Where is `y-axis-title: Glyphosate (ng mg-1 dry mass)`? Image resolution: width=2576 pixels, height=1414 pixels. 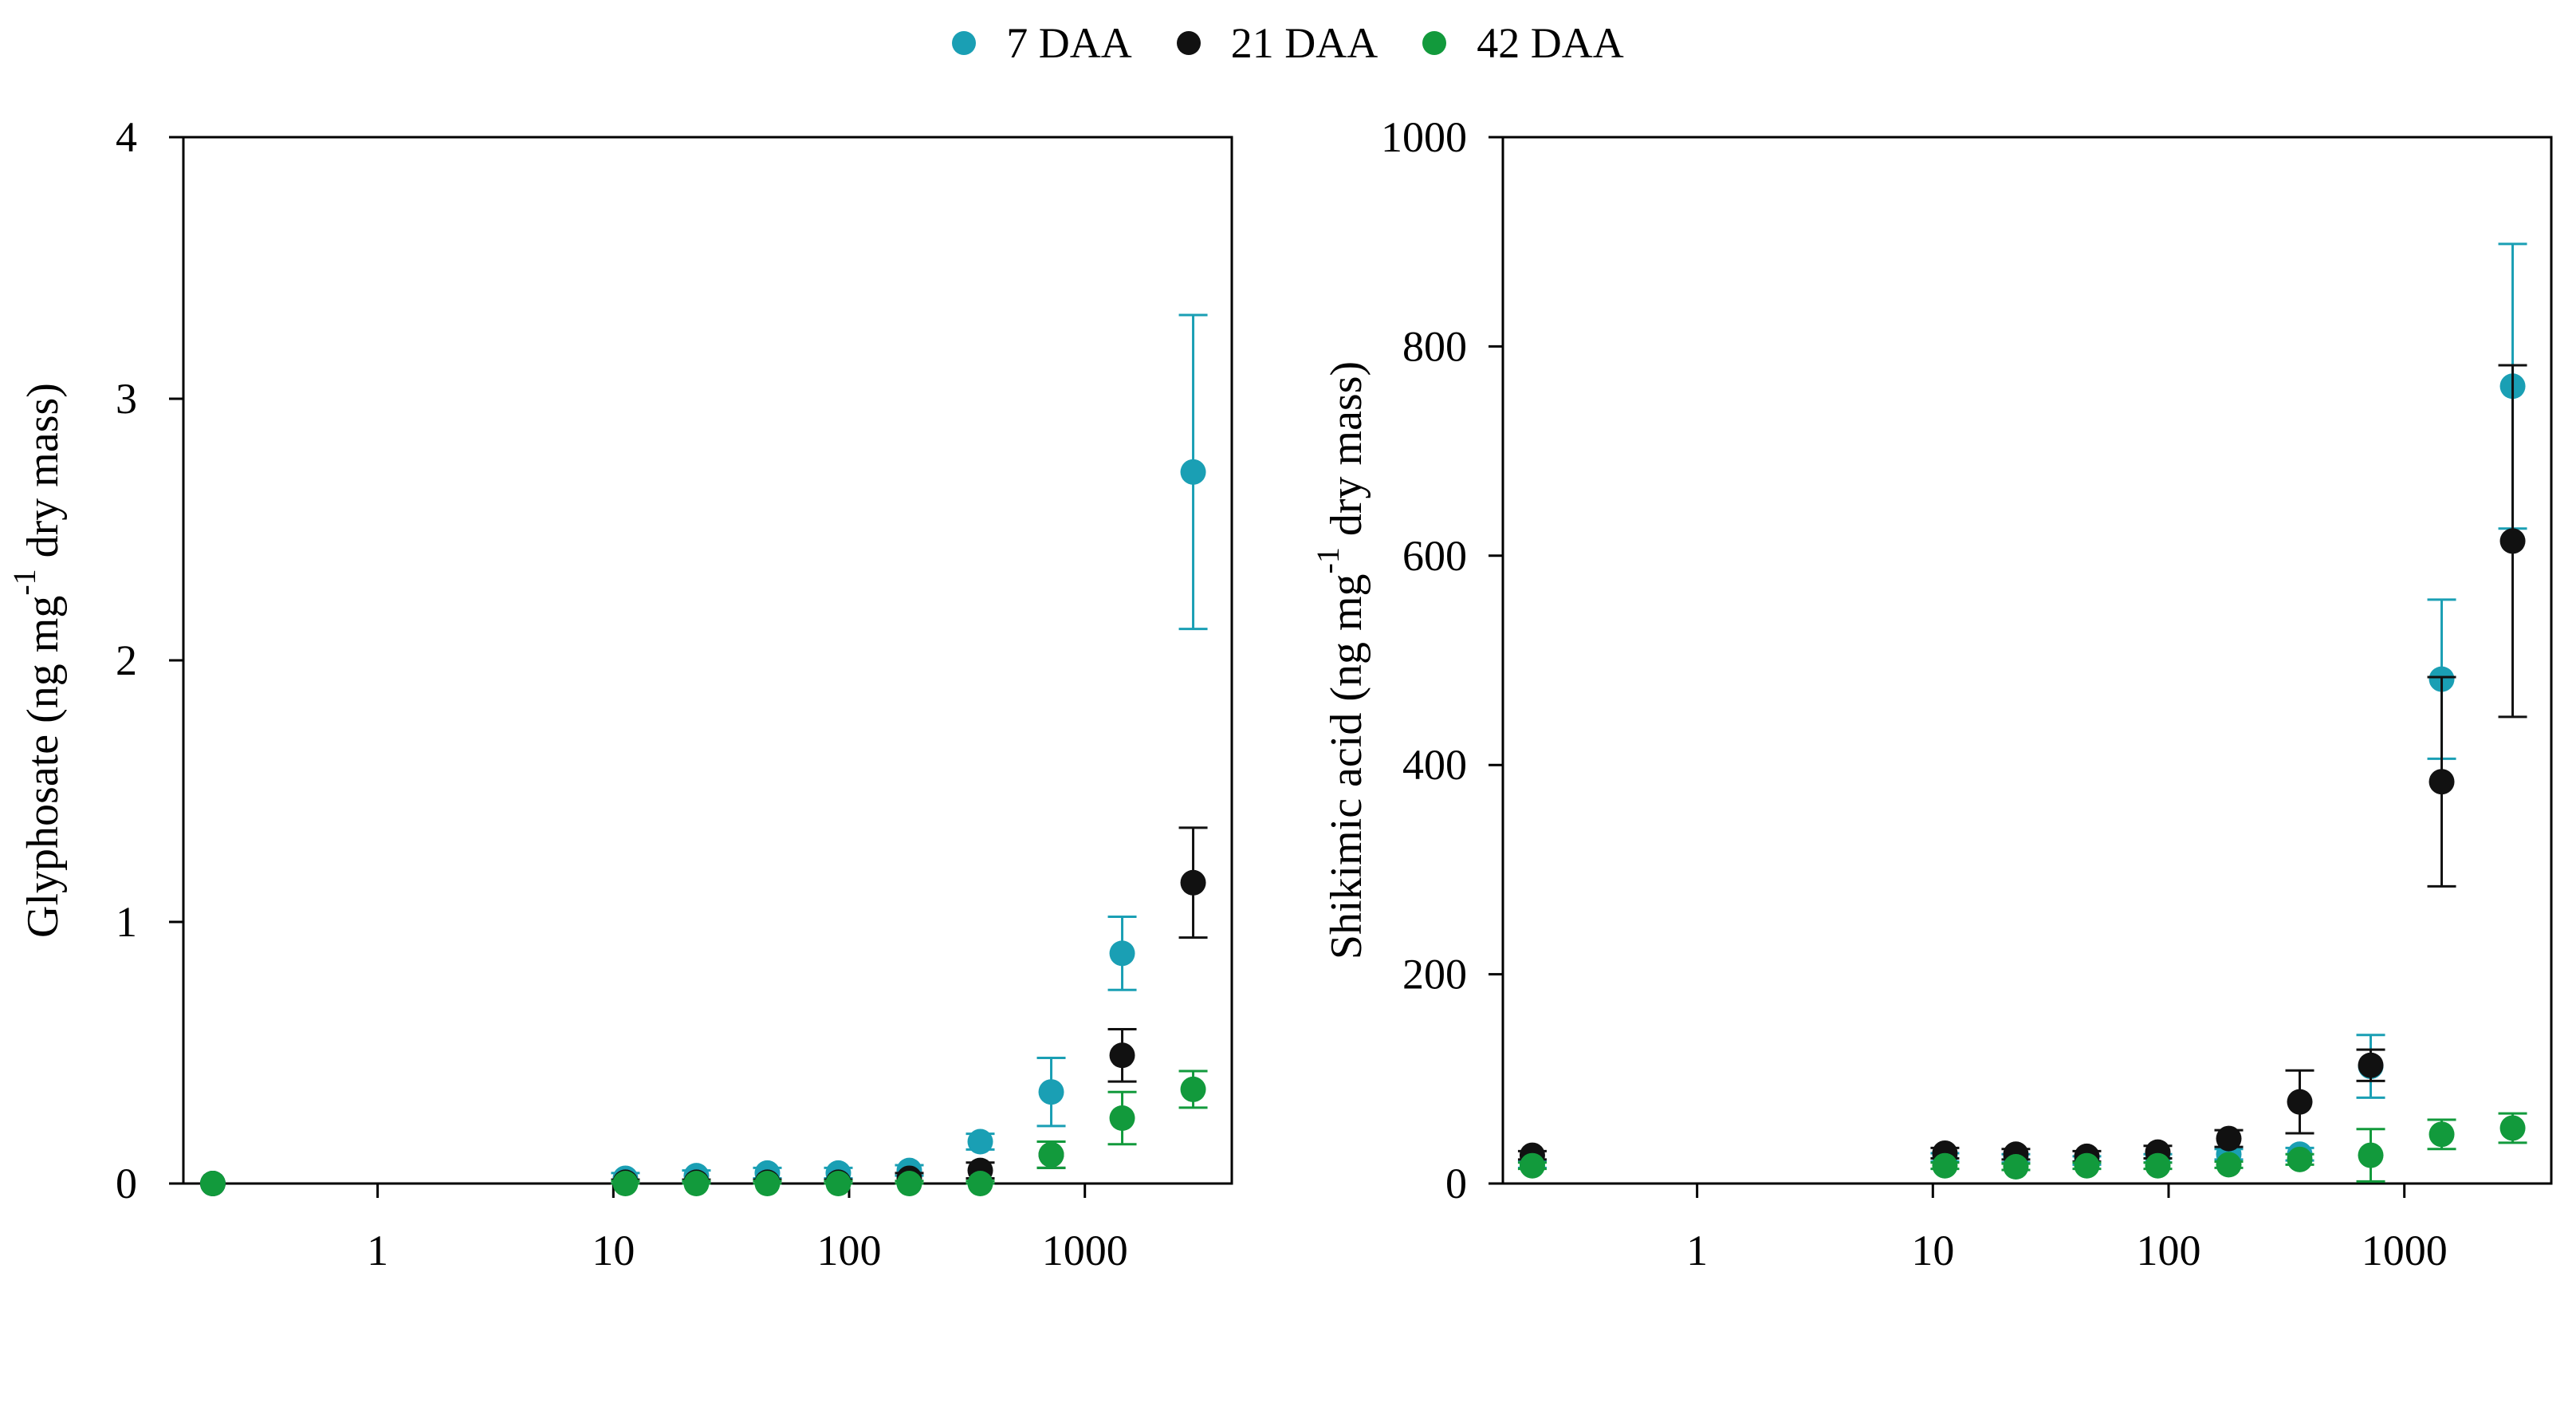
y-axis-title: Glyphosate (ng mg-1 dry mass) is located at coordinates (37, 660).